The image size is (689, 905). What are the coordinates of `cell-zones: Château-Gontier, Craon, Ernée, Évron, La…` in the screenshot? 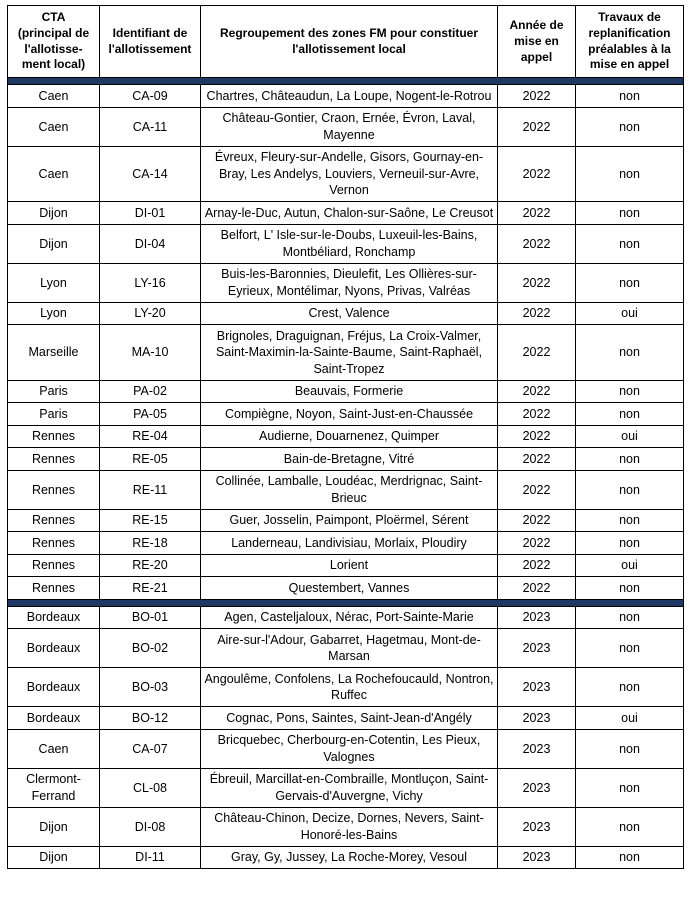 It's located at (349, 126).